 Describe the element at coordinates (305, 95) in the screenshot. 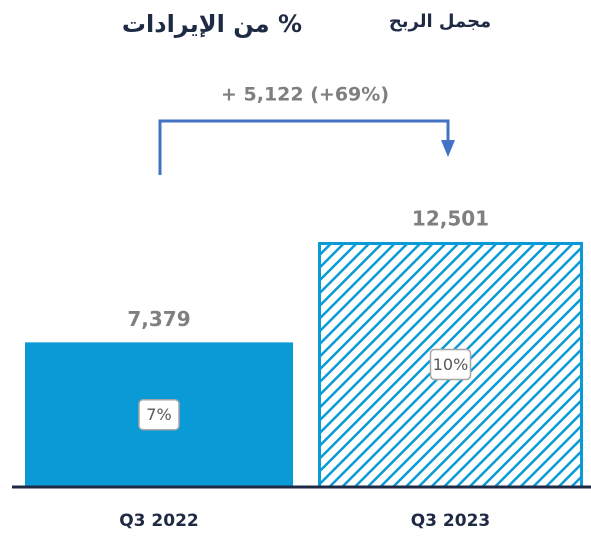

I see `annotation: + 5,122 (+69%)` at that location.